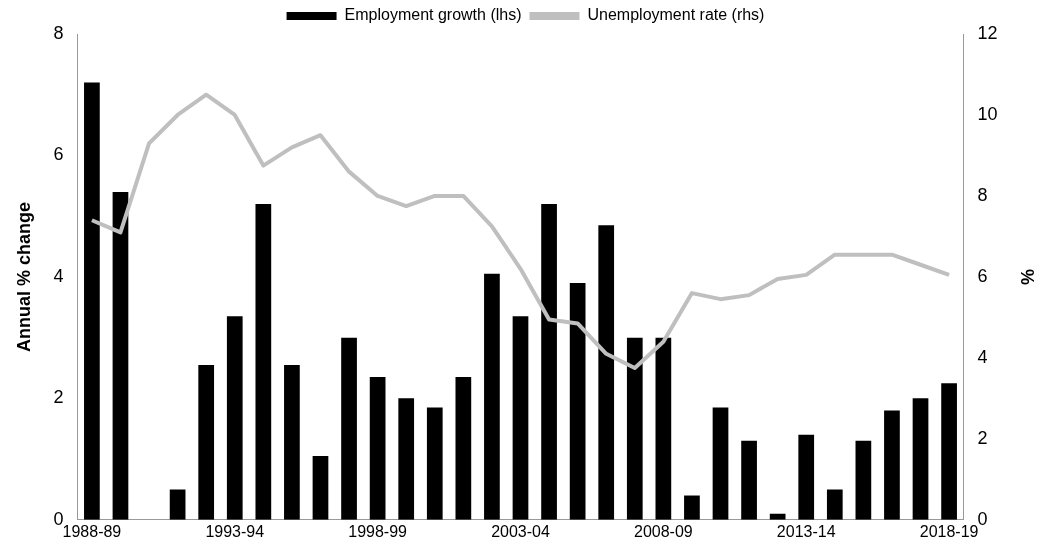 The height and width of the screenshot is (550, 1051). What do you see at coordinates (1027, 276) in the screenshot?
I see `y2-axis-title: %` at bounding box center [1027, 276].